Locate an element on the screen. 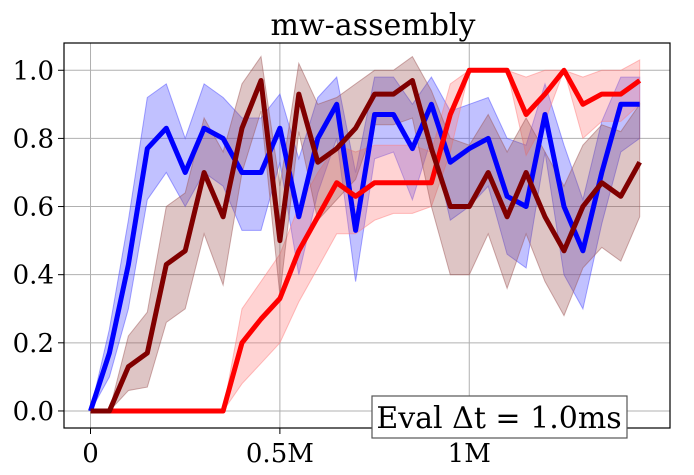  y-tick-label: 0.8 is located at coordinates (33, 139).